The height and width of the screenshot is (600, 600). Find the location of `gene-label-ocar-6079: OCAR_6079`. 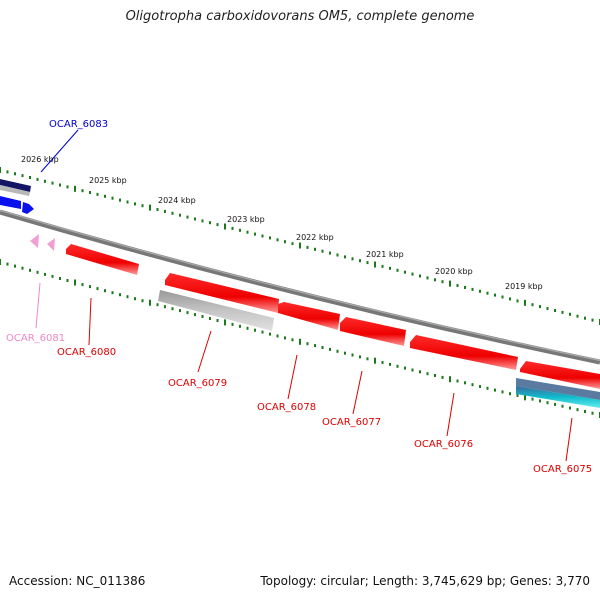

gene-label-ocar-6079: OCAR_6079 is located at coordinates (197, 383).